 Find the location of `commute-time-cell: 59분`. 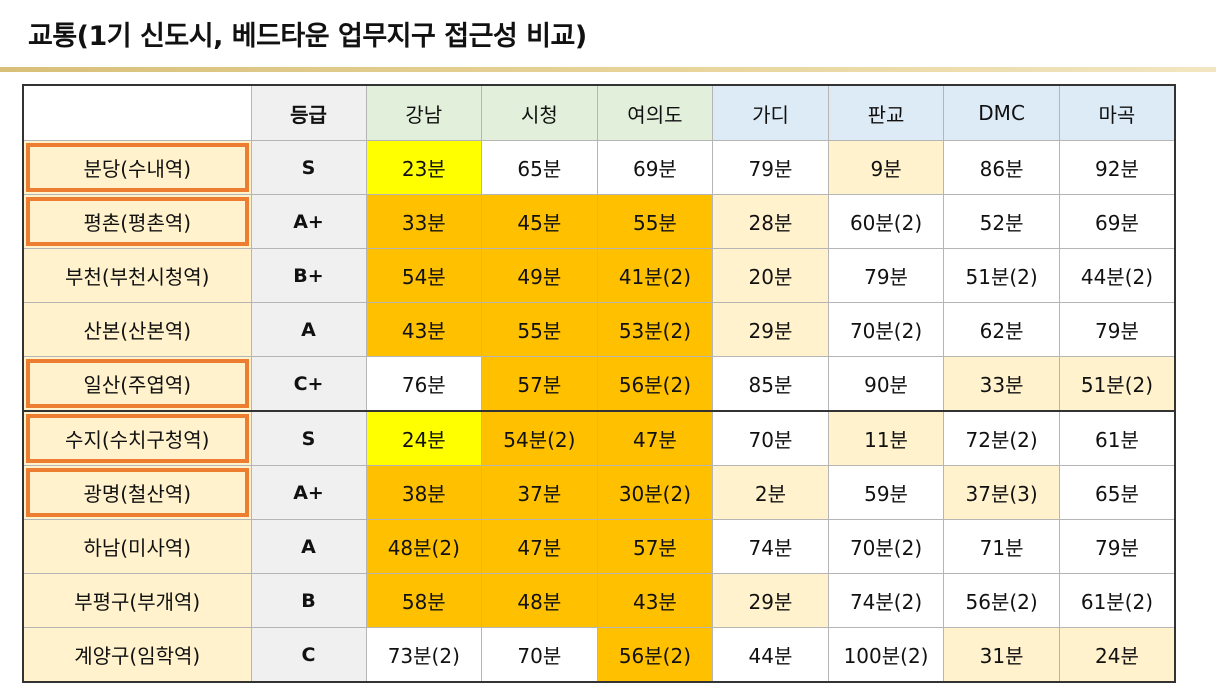

commute-time-cell: 59분 is located at coordinates (886, 492).